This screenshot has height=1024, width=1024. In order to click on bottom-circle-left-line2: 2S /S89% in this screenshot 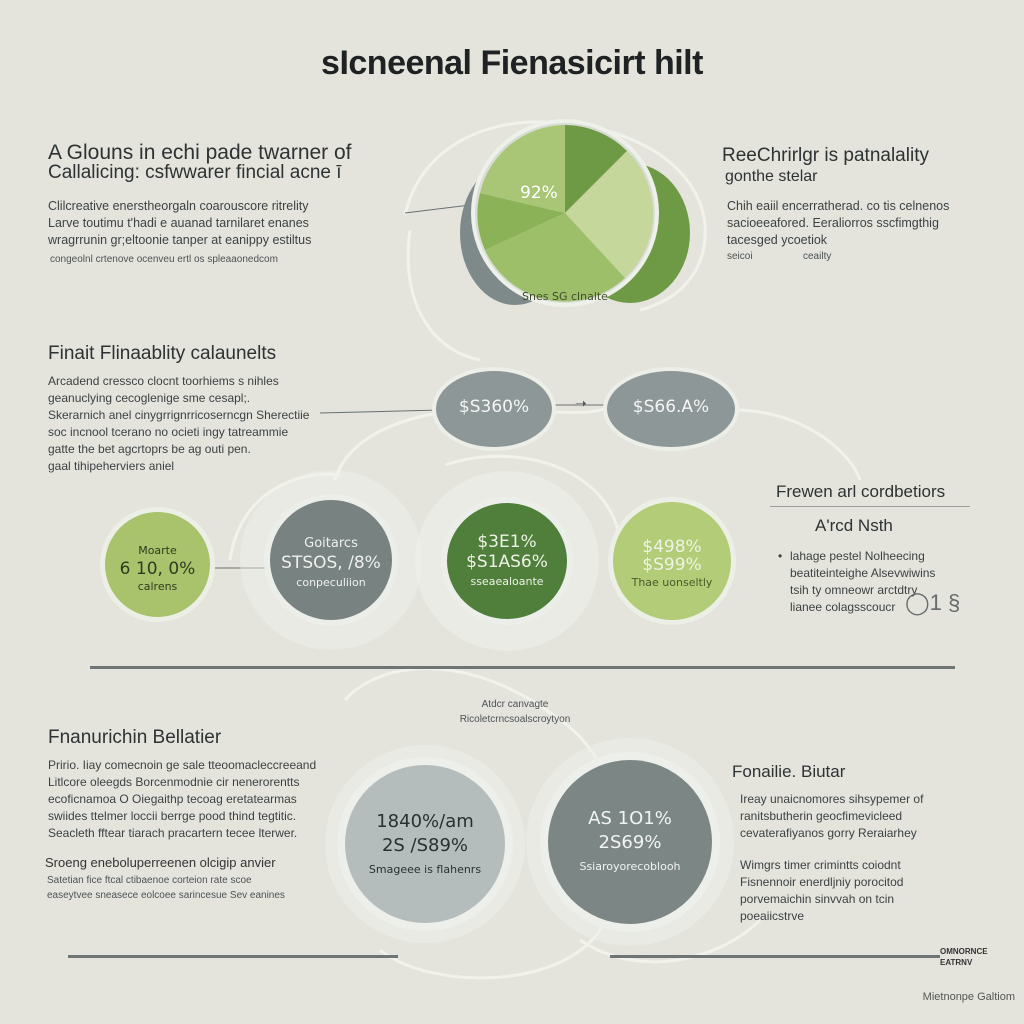, I will do `click(425, 845)`.